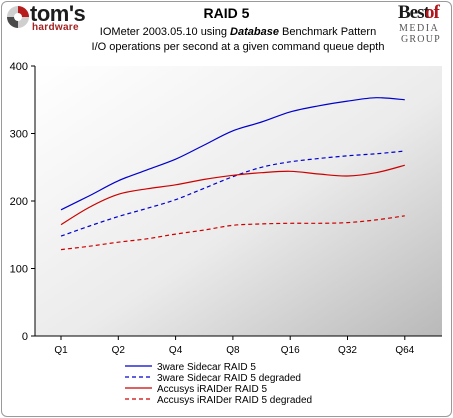 Image resolution: width=453 pixels, height=418 pixels. Describe the element at coordinates (254, 32) in the screenshot. I see `chart-subtitle-emphasis: Database` at that location.